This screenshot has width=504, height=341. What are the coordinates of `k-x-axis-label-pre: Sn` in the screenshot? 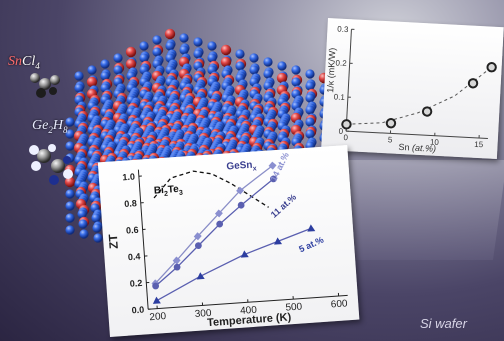 It's located at (405, 147).